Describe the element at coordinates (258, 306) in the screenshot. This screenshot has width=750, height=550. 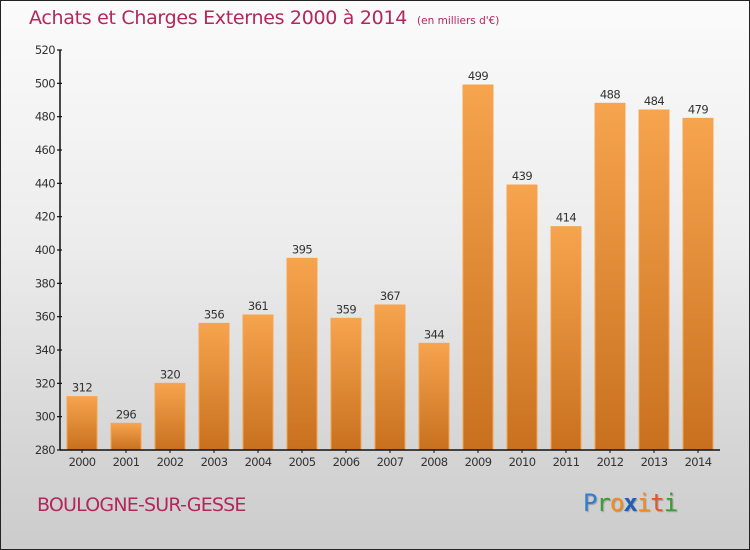
I see `bar-value-label: 361` at that location.